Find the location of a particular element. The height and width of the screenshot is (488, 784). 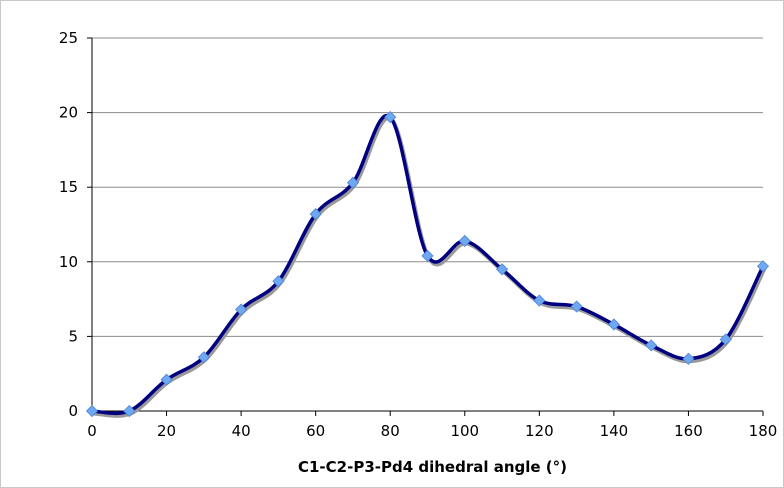

x-tick-label: 100 is located at coordinates (464, 431).